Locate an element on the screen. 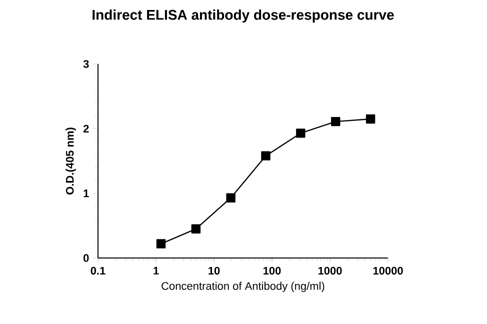 Image resolution: width=487 pixels, height=324 pixels. x-axis-title: Concentration of Antibody (ng/ml) is located at coordinates (243, 287).